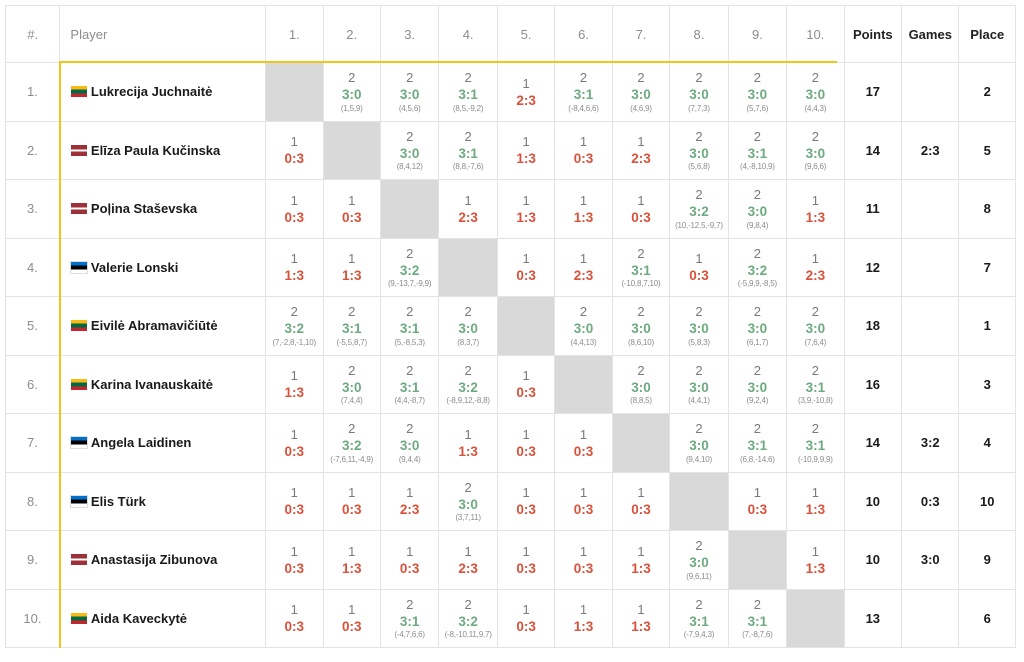 The image size is (1024, 662). I want to click on match-cell: 2 3:0 (4,6,9), so click(641, 92).